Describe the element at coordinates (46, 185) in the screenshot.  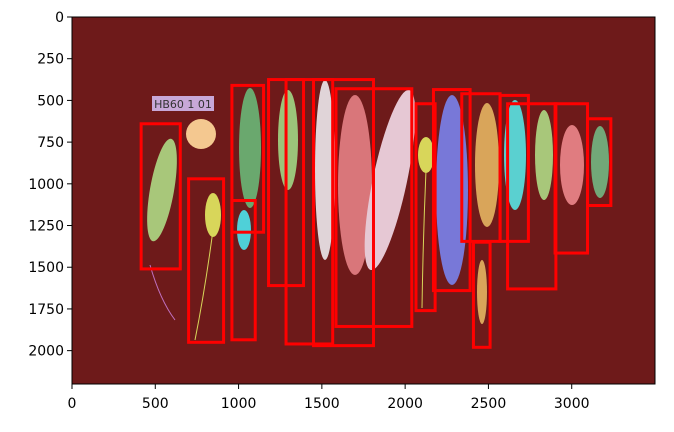
I see `y-tick-label: 1000` at that location.